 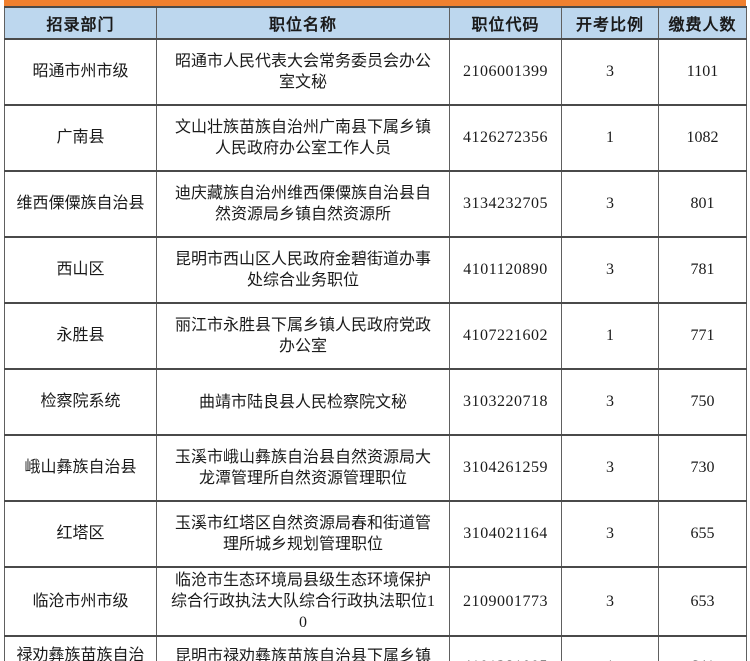 What do you see at coordinates (303, 72) in the screenshot?
I see `cell-title: 昭通市人民代表大会常务委员会办公室文秘` at bounding box center [303, 72].